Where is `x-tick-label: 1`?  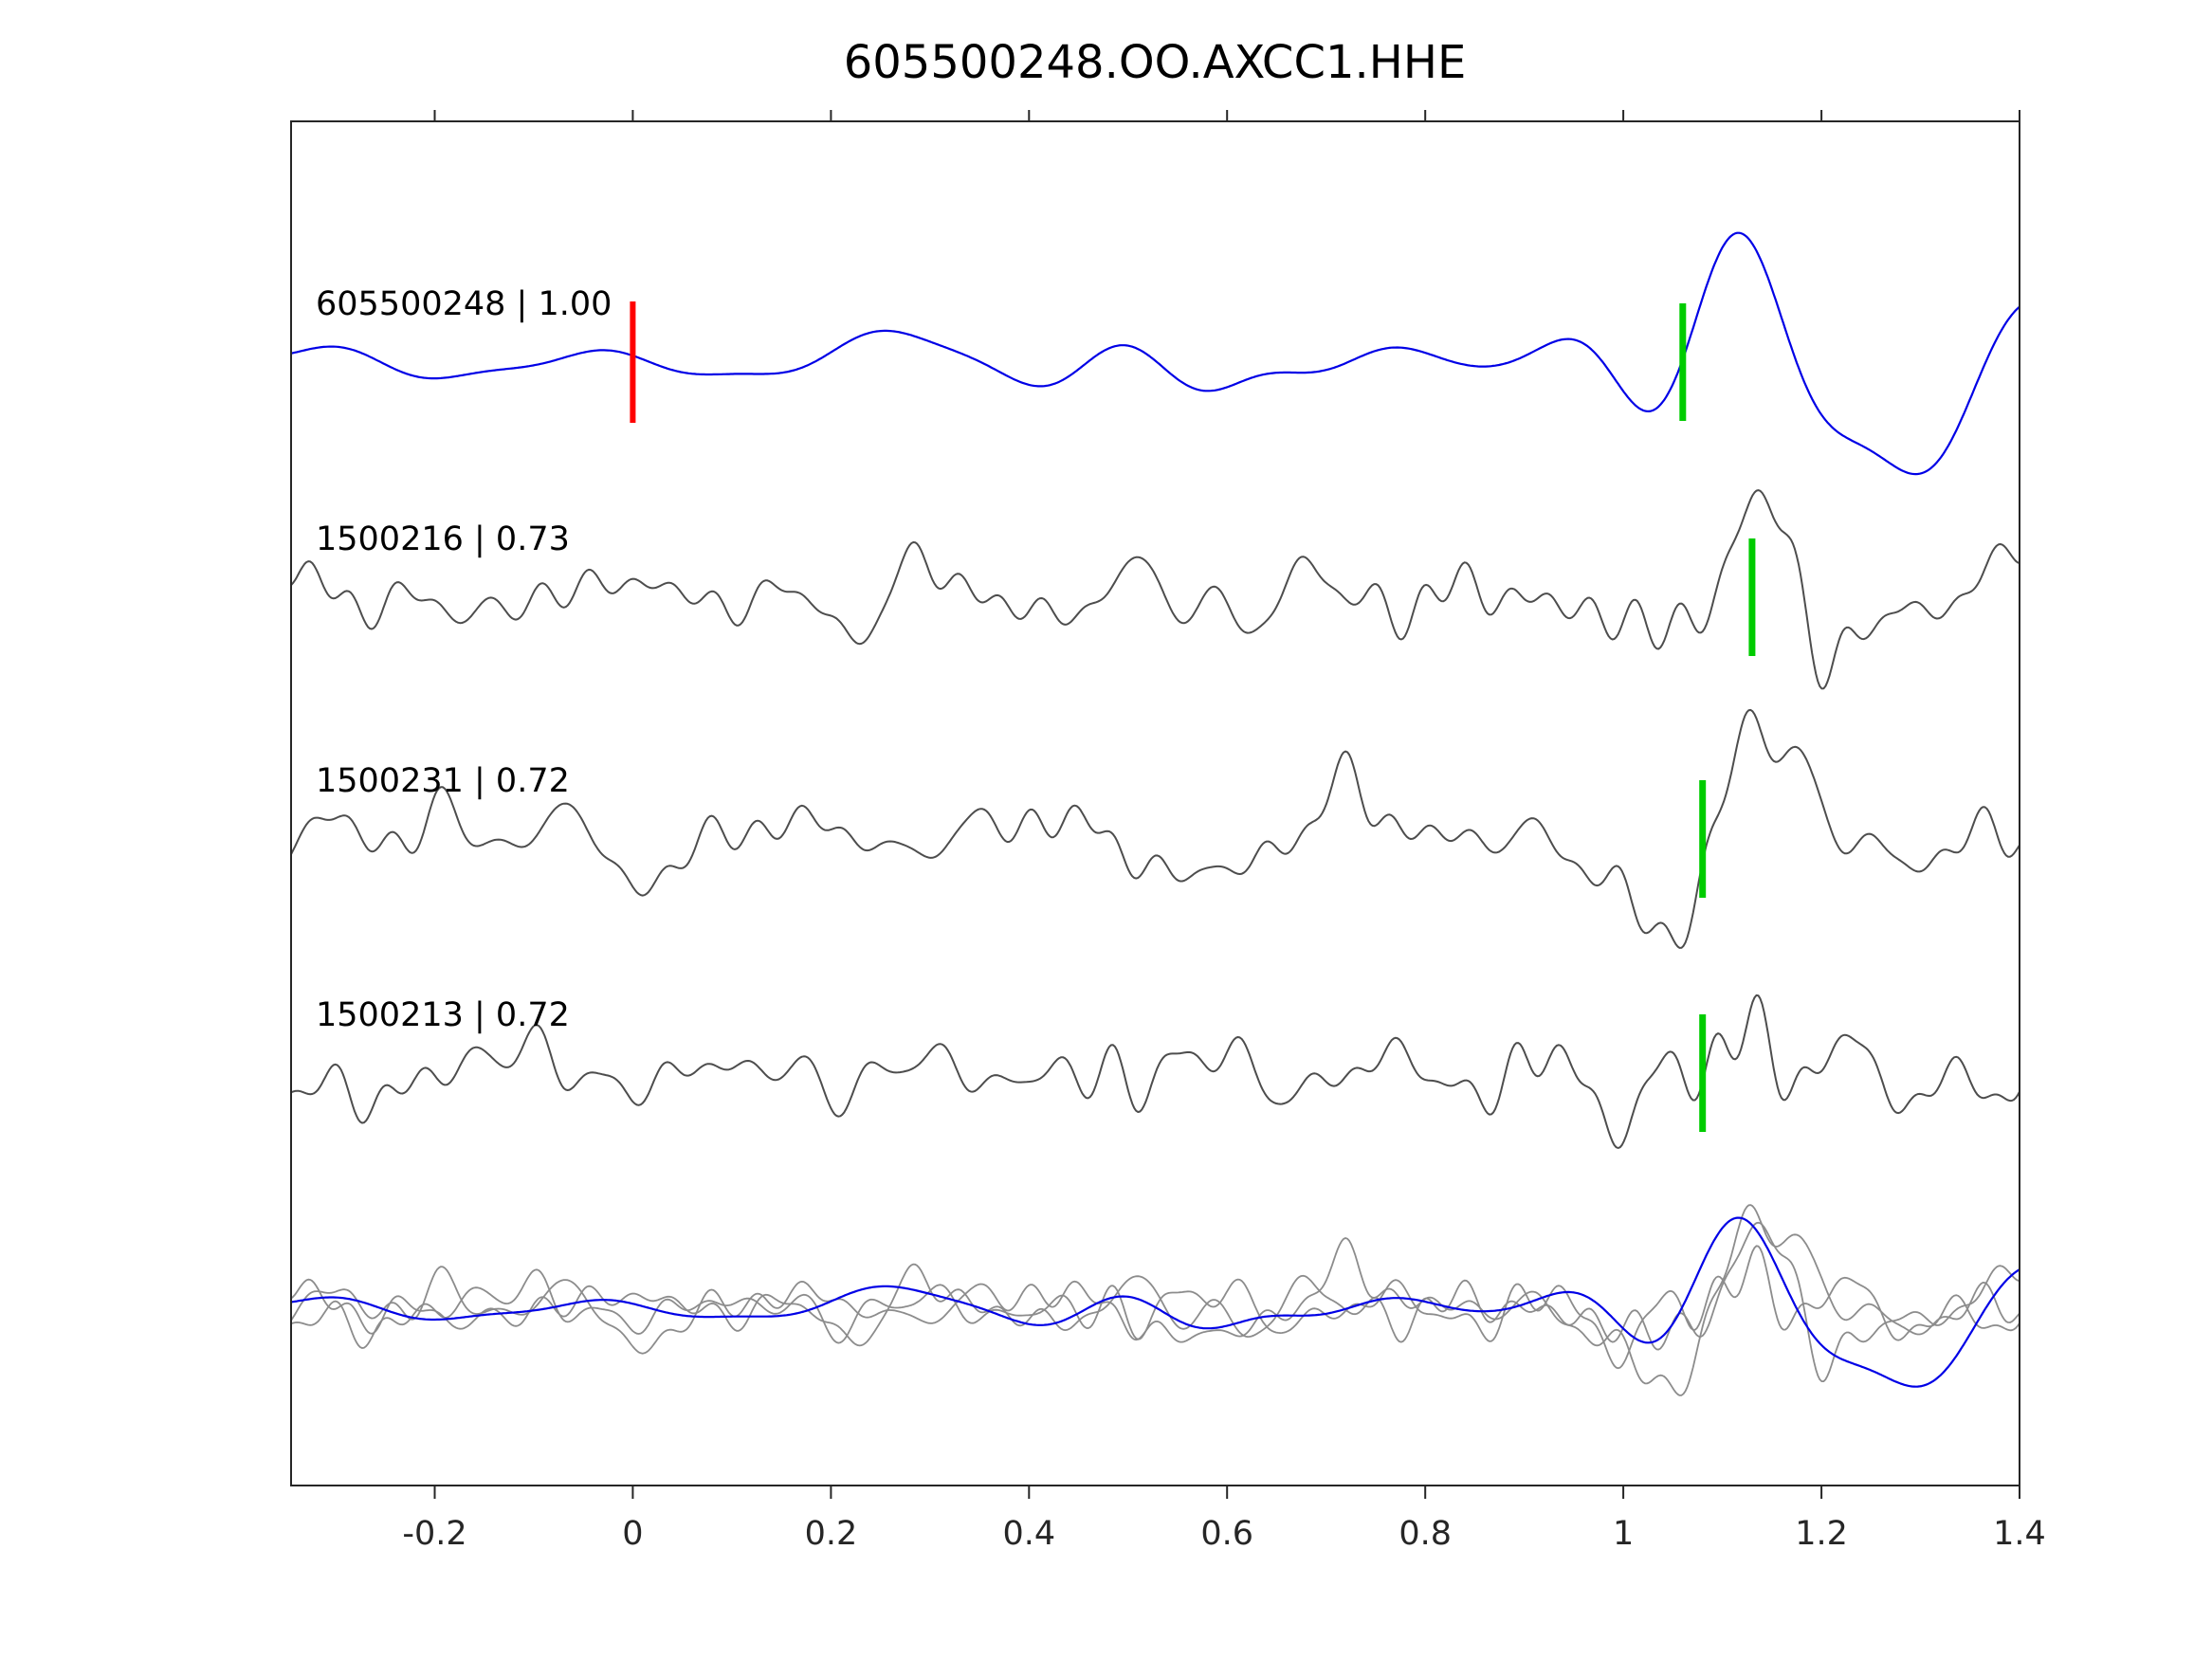 x-tick-label: 1 is located at coordinates (1623, 1534).